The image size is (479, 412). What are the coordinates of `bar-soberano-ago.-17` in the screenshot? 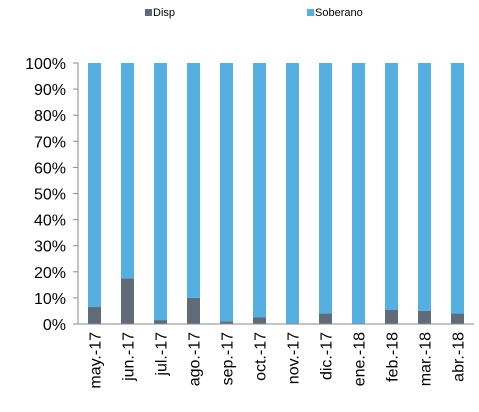 It's located at (193, 180).